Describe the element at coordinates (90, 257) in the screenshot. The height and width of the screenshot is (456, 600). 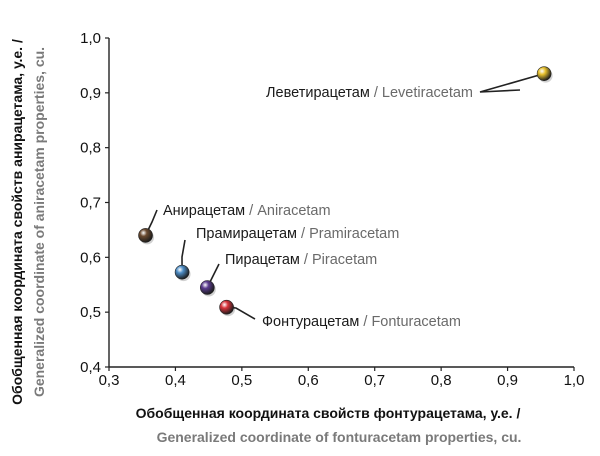
I see `y-tick-label: 0,6` at that location.